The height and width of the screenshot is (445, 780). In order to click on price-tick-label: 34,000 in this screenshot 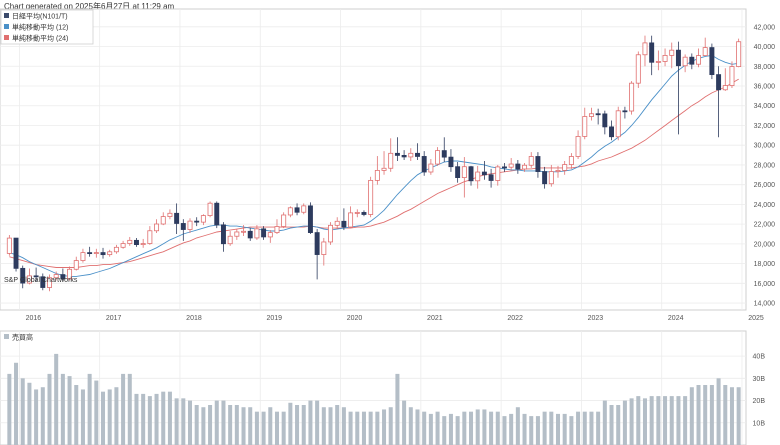, I will do `click(765, 106)`.